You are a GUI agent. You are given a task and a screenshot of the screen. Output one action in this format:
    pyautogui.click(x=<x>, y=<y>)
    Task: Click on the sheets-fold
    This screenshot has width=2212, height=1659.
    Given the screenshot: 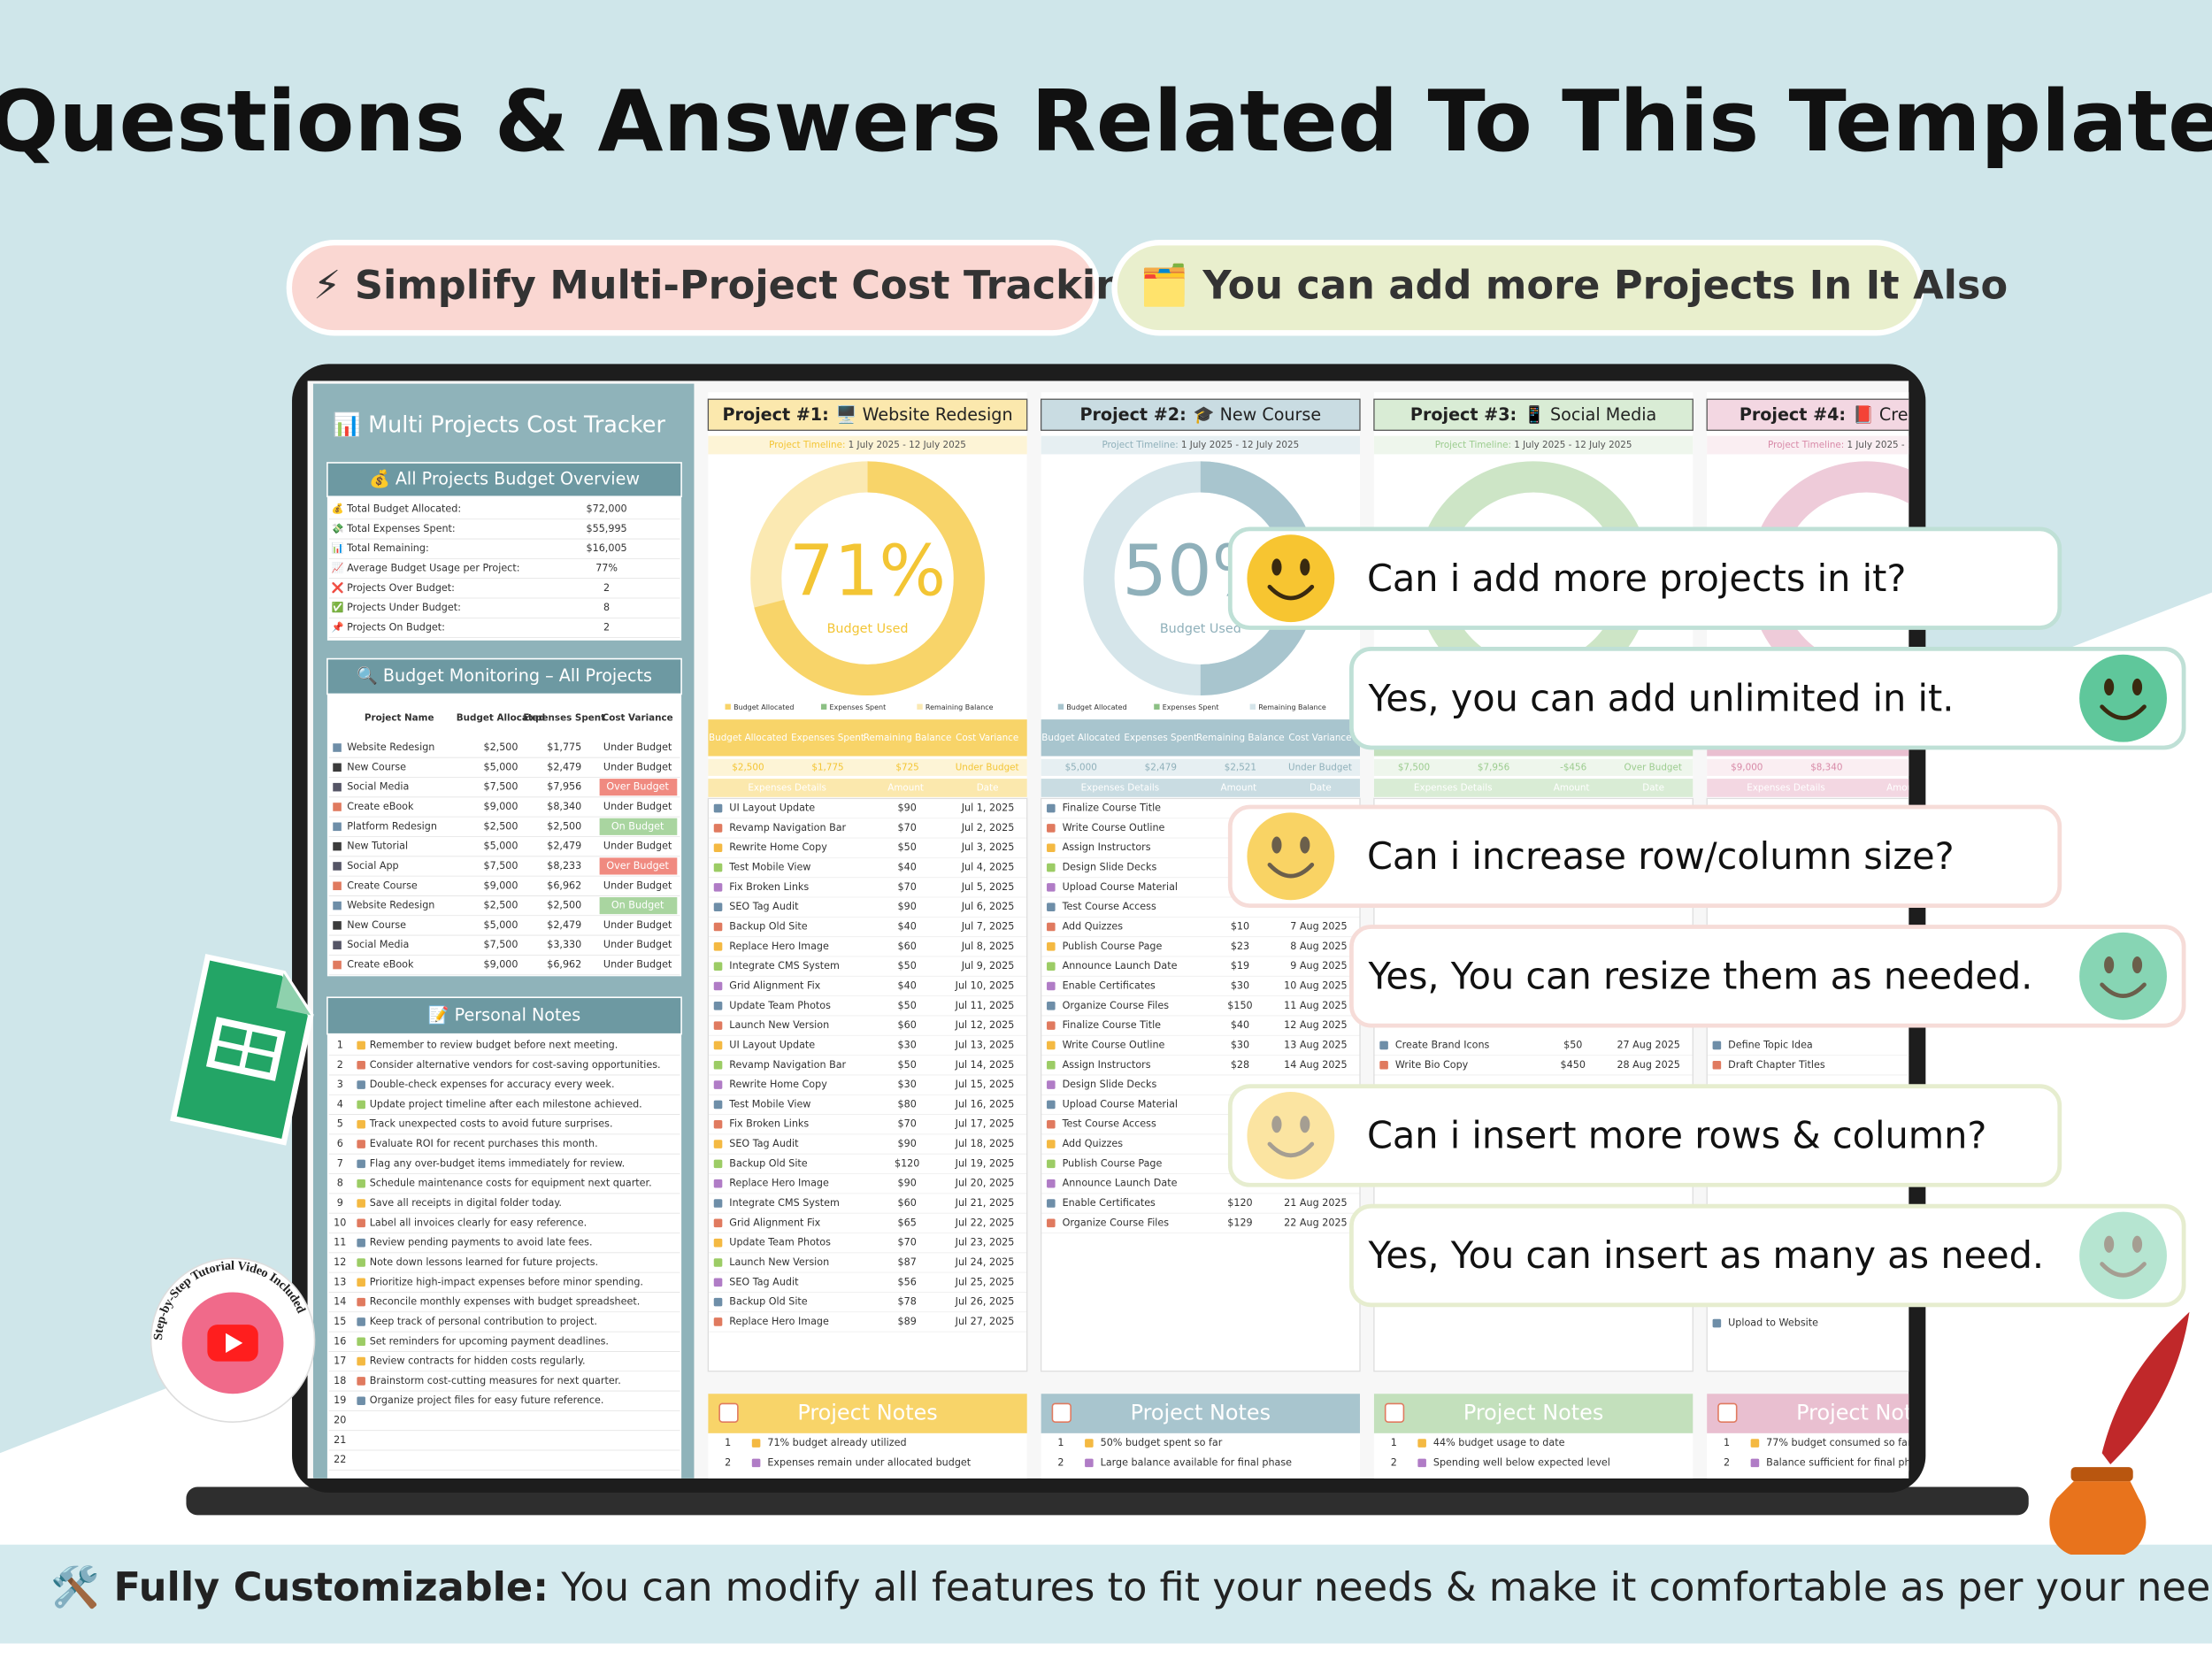 What is the action you would take?
    pyautogui.click(x=293, y=995)
    